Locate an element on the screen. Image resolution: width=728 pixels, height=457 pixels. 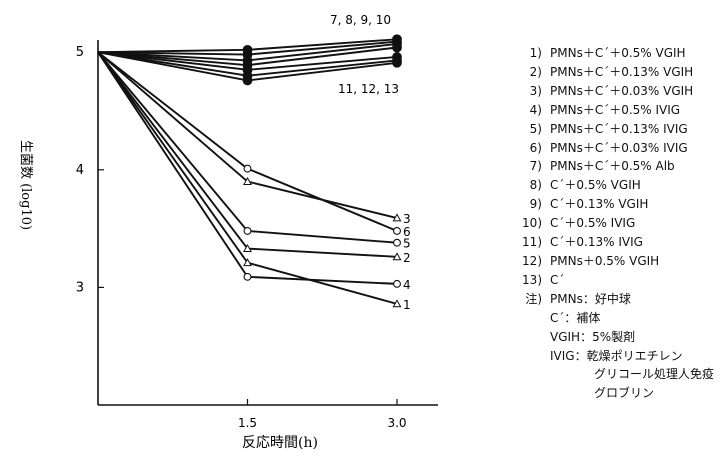
legend-item-number: 2) is located at coordinates (535, 71).